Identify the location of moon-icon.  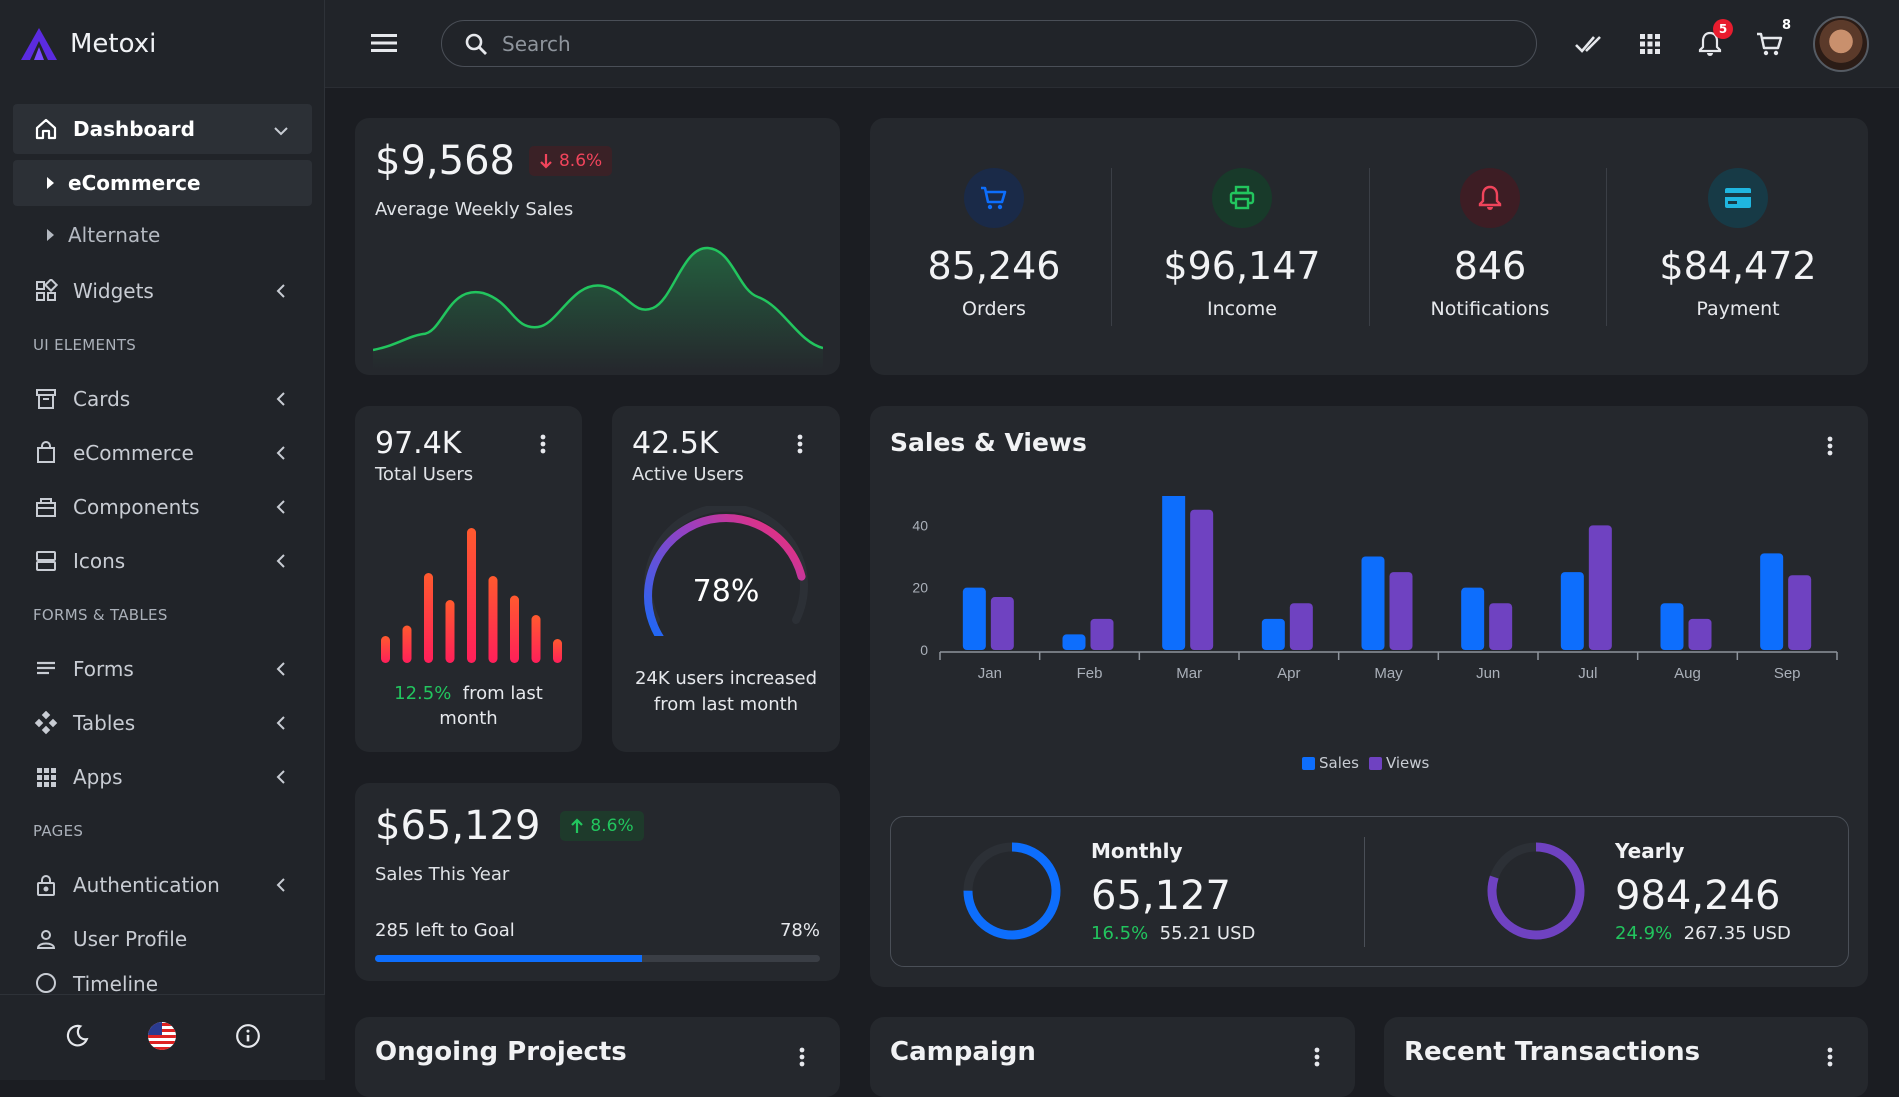
(77, 1038).